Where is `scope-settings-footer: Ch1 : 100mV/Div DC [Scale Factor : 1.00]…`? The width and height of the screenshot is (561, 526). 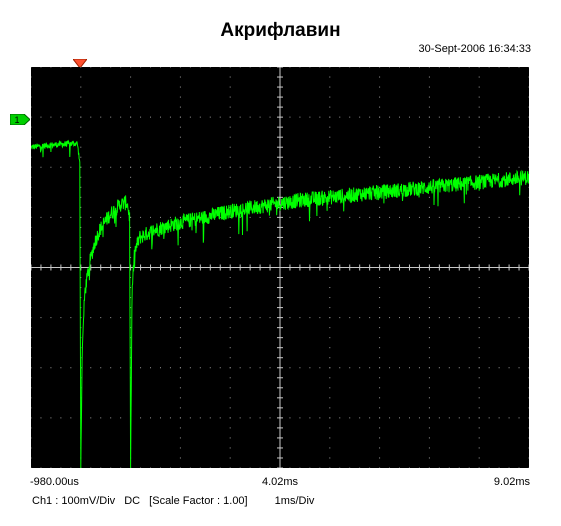
scope-settings-footer: Ch1 : 100mV/Div DC [Scale Factor : 1.00]… is located at coordinates (176, 501).